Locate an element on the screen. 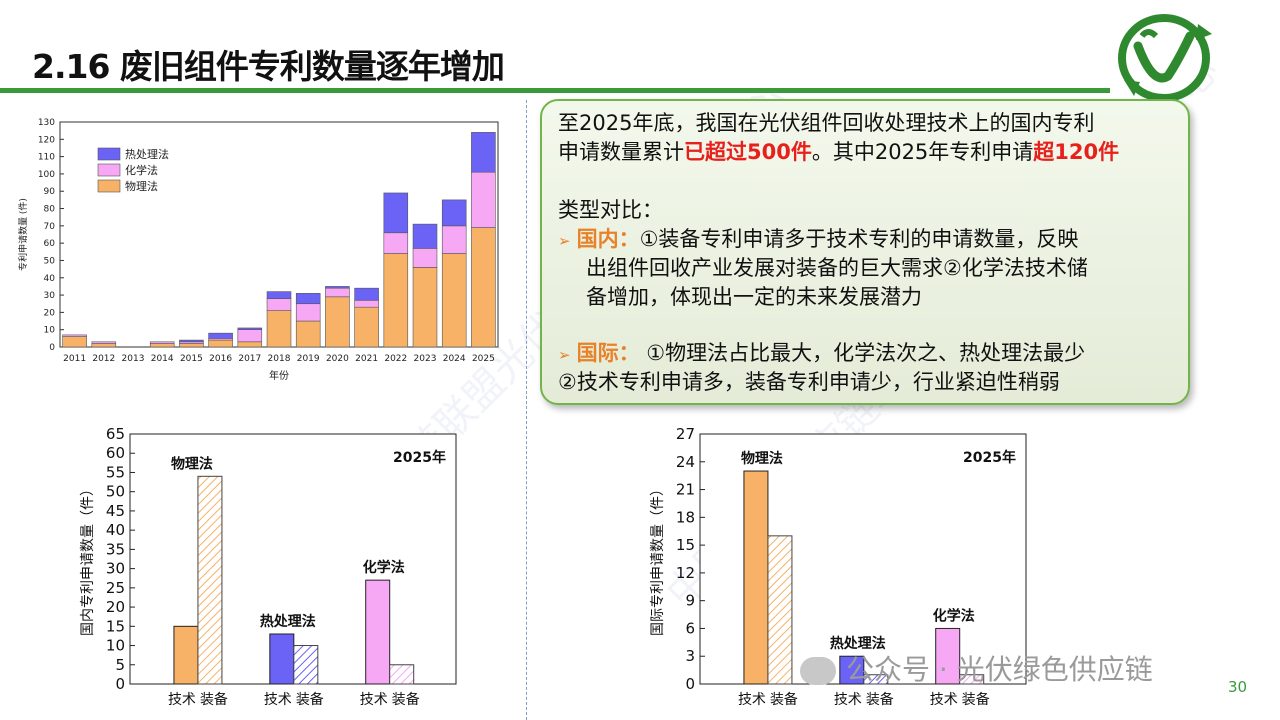 This screenshot has width=1280, height=720. y-tick-label: 55 is located at coordinates (115, 472).